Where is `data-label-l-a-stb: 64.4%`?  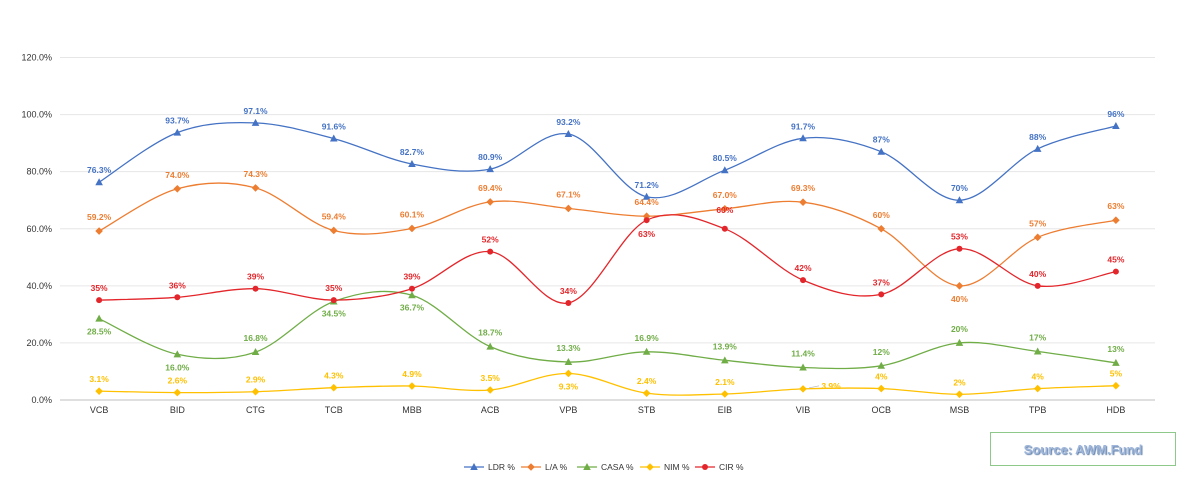 data-label-l-a-stb: 64.4% is located at coordinates (647, 202).